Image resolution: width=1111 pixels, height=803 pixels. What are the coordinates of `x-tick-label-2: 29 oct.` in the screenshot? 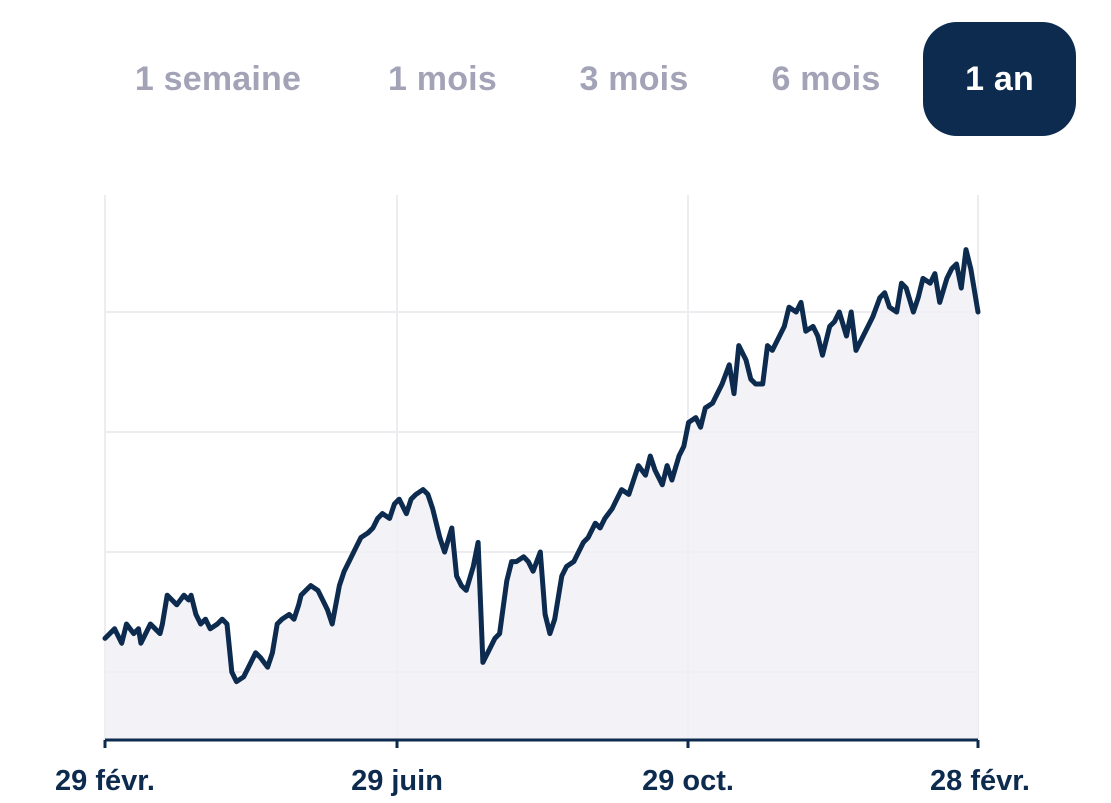 It's located at (688, 781).